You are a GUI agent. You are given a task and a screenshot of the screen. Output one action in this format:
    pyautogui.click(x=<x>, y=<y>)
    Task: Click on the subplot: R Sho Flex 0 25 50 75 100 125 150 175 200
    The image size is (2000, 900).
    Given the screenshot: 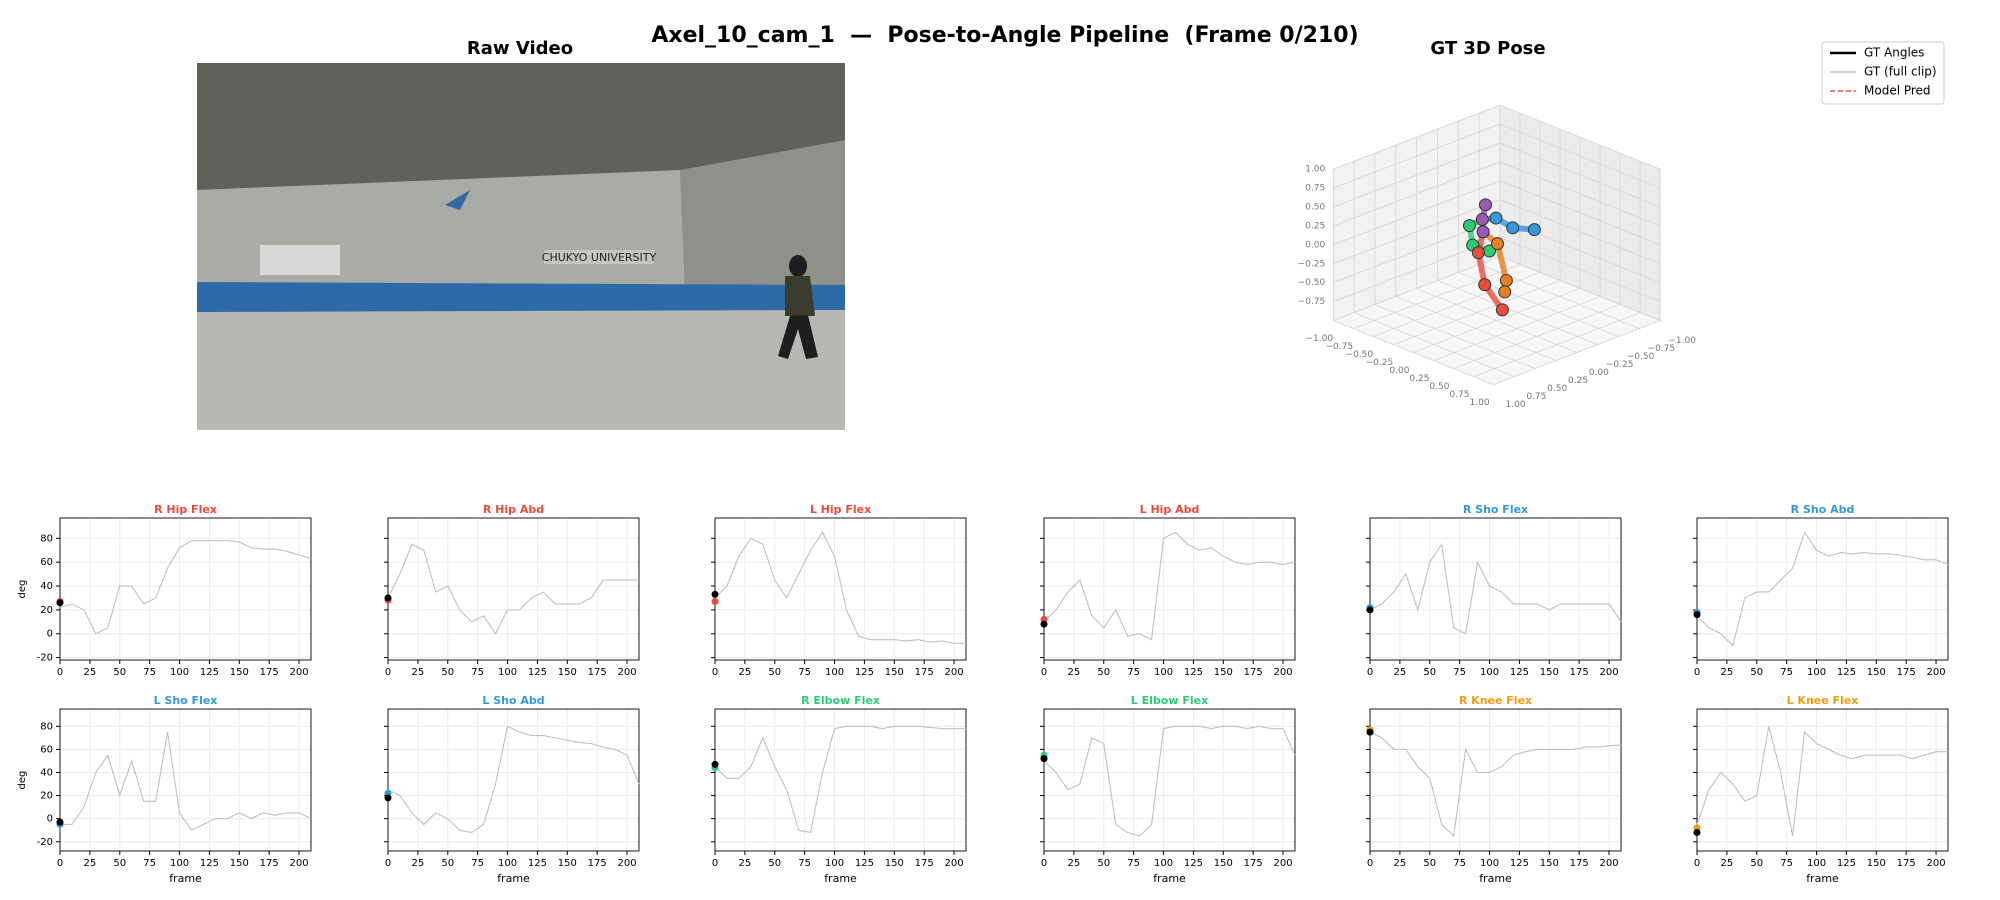 What is the action you would take?
    pyautogui.click(x=1494, y=590)
    